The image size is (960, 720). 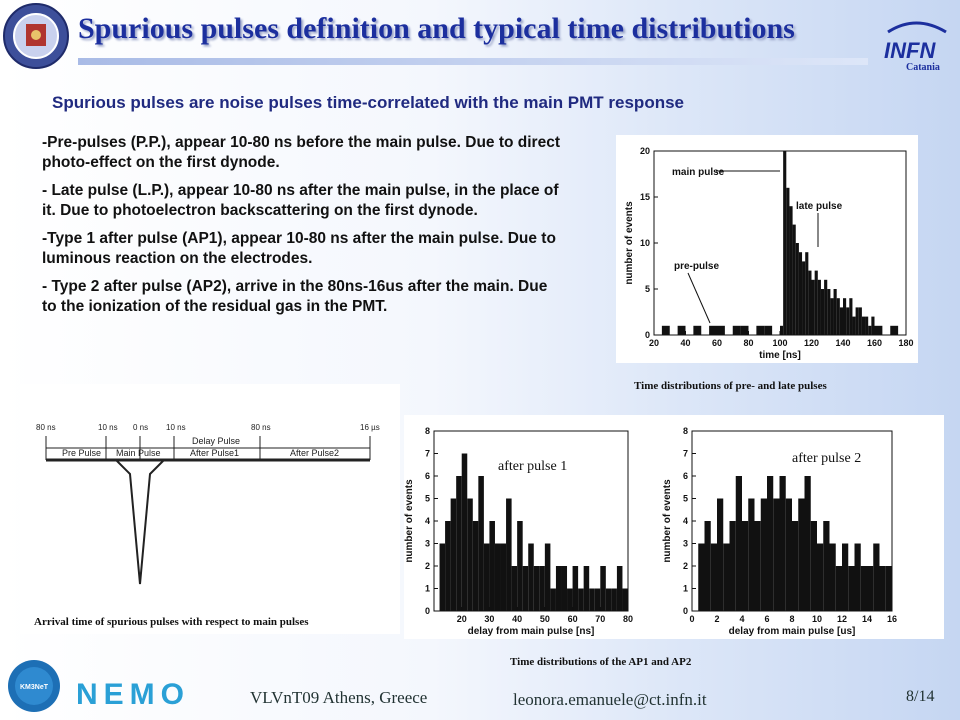 What do you see at coordinates (645, 243) in the screenshot?
I see `y-tick-label: 10` at bounding box center [645, 243].